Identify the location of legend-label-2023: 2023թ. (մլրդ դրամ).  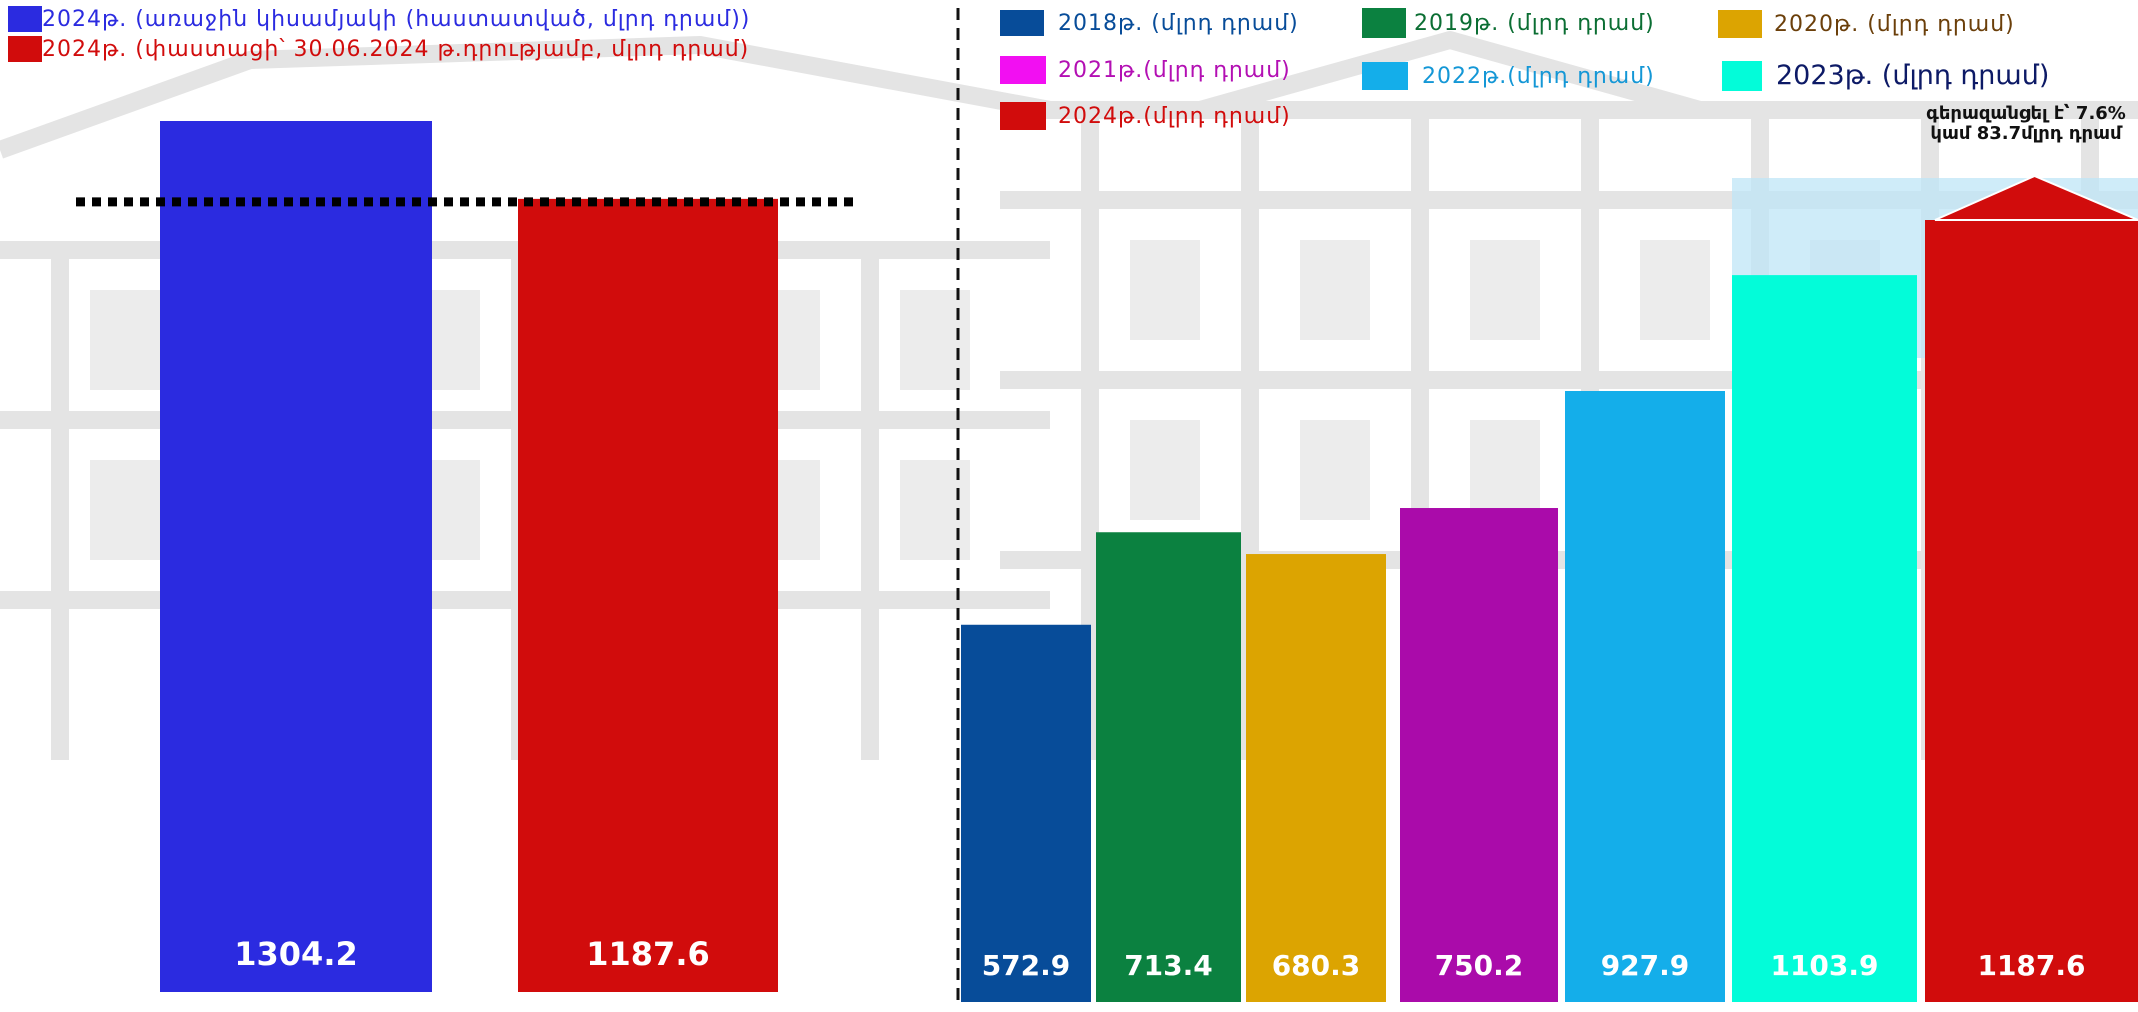
(1913, 75).